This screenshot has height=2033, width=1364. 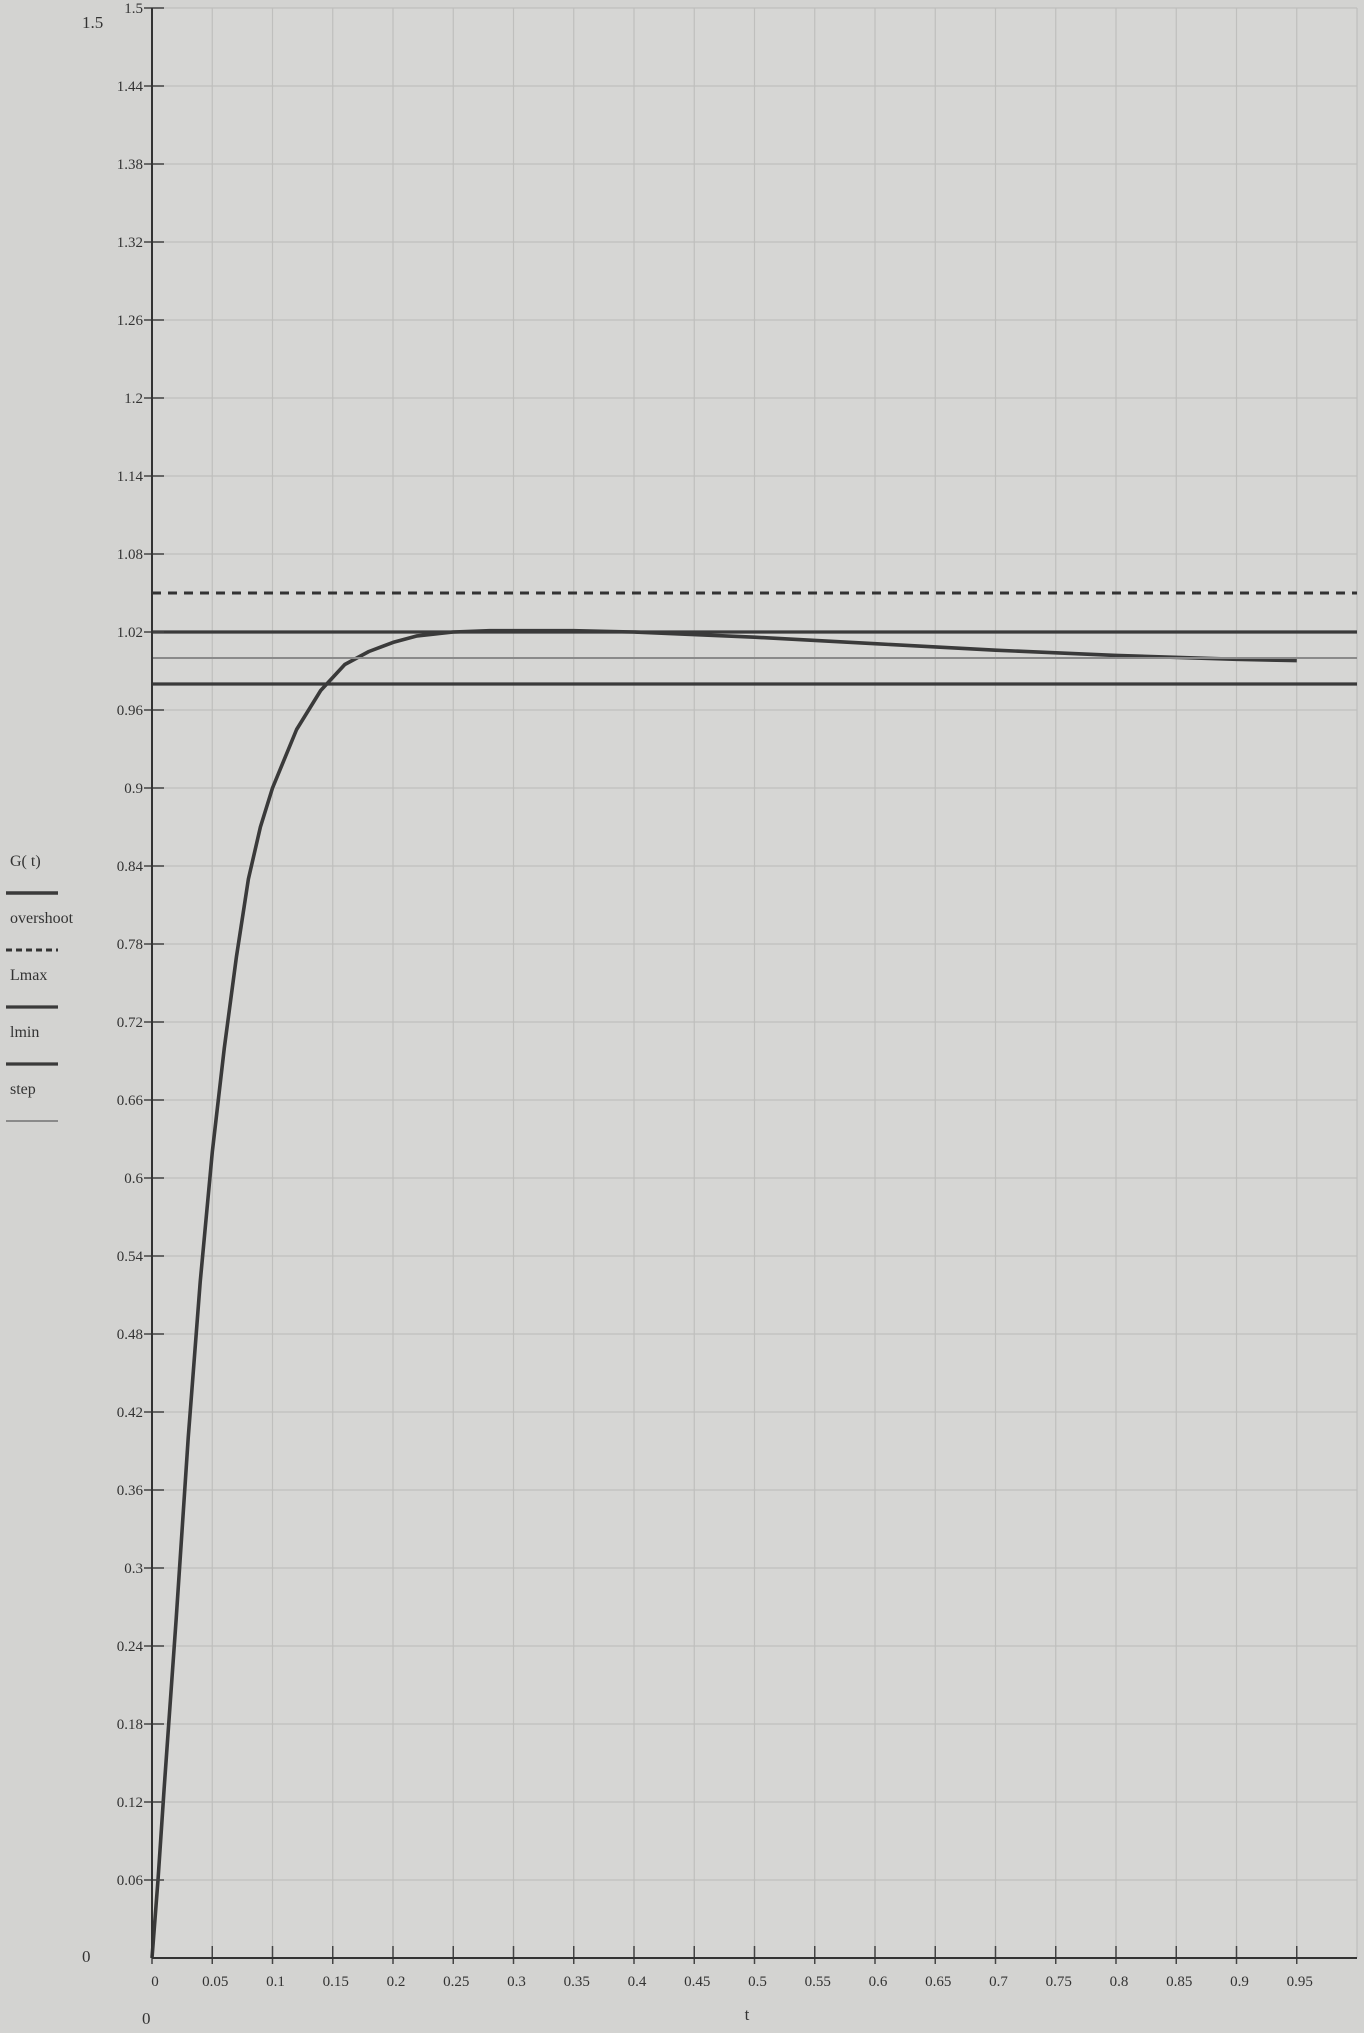 What do you see at coordinates (130, 1257) in the screenshot?
I see `y-tick-label: 0.54` at bounding box center [130, 1257].